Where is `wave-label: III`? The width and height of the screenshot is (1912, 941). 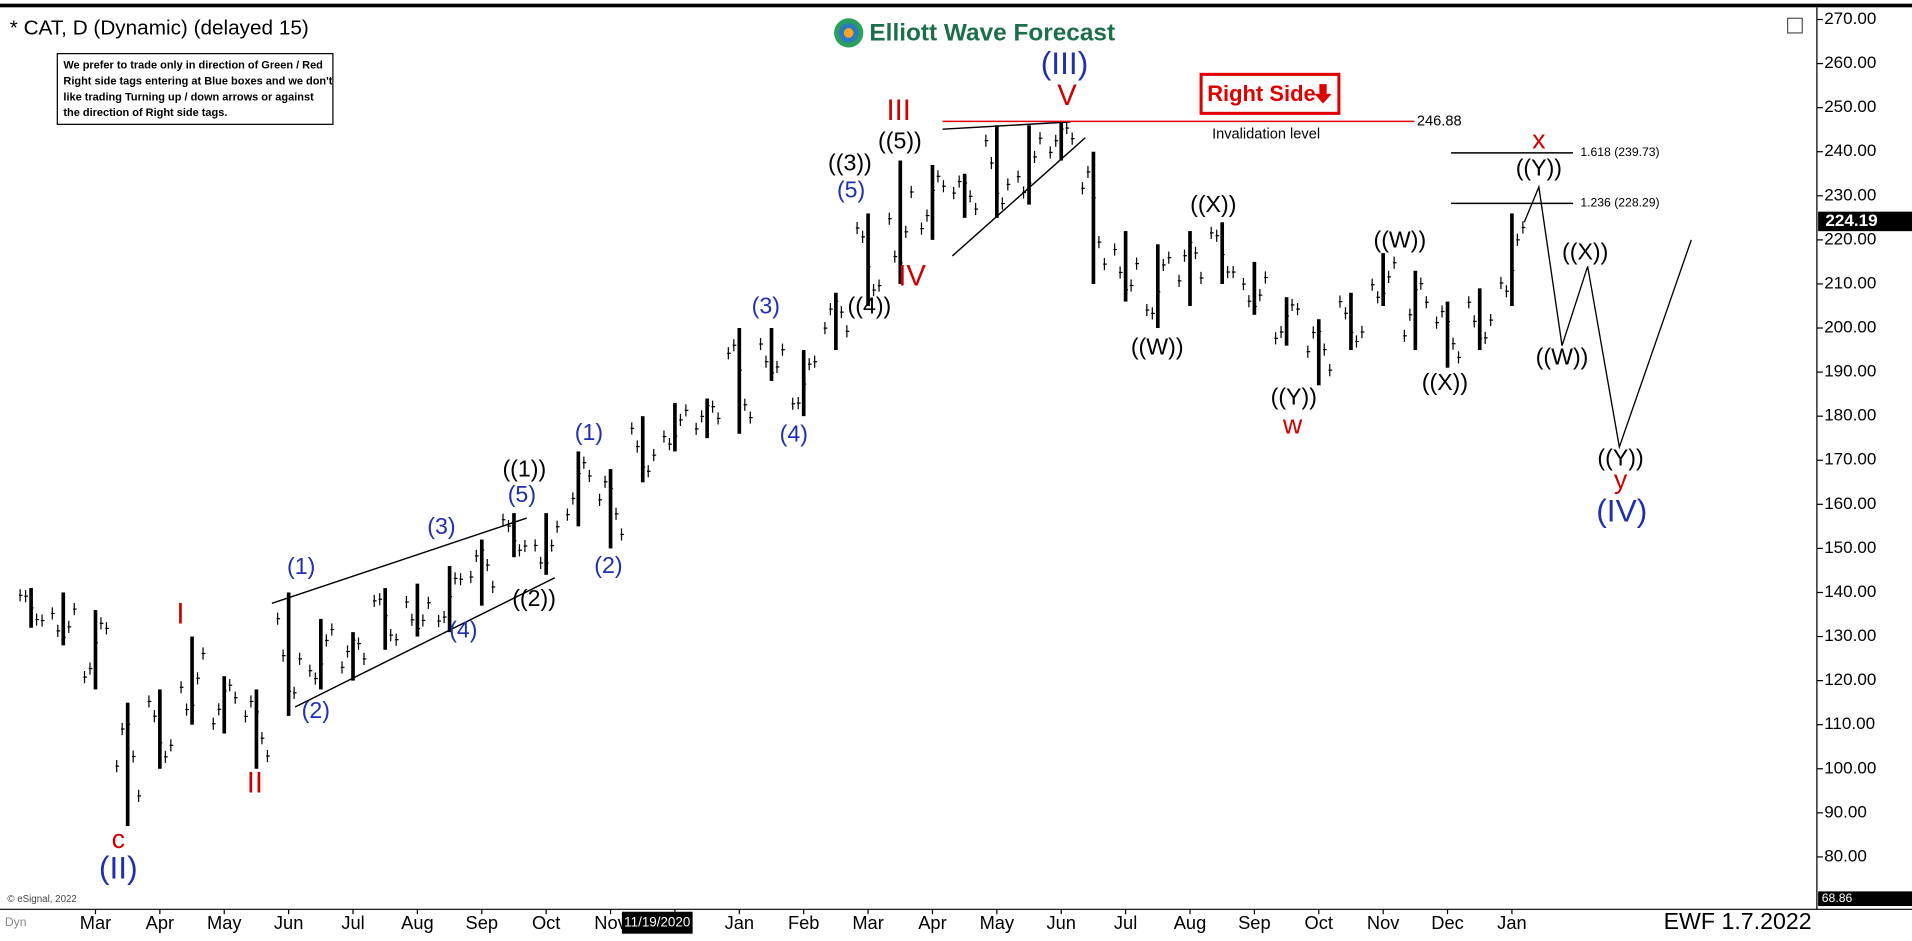 wave-label: III is located at coordinates (898, 111).